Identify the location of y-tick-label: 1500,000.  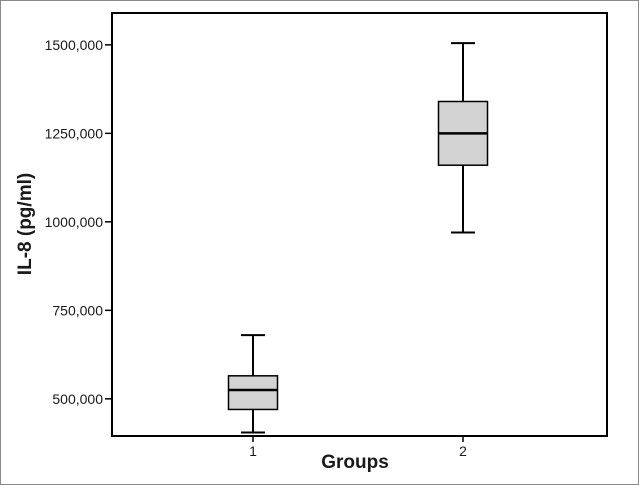
(74, 45).